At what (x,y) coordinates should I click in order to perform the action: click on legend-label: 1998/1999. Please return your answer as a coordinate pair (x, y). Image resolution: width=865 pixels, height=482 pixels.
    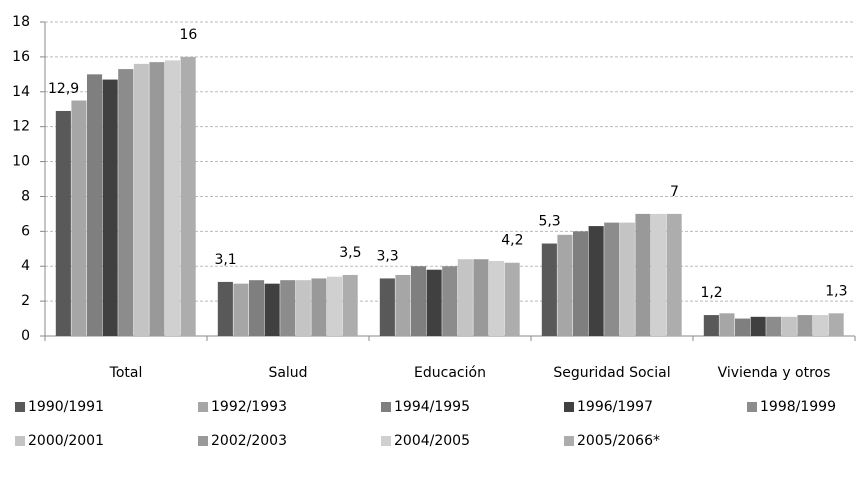
    Looking at the image, I should click on (798, 407).